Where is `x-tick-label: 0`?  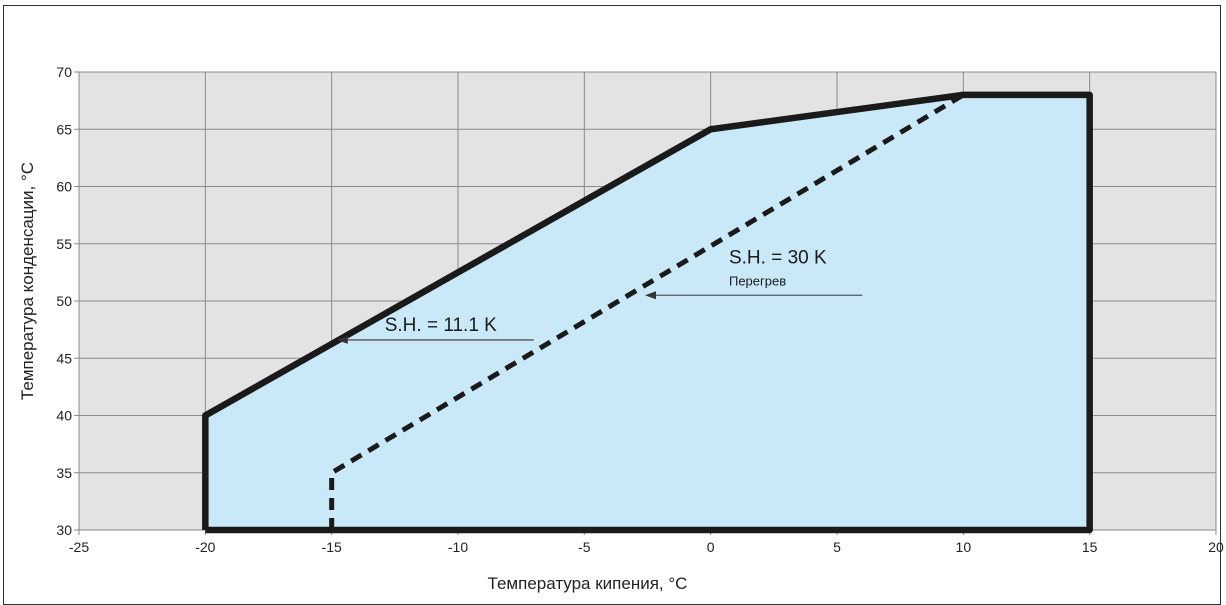
x-tick-label: 0 is located at coordinates (711, 547).